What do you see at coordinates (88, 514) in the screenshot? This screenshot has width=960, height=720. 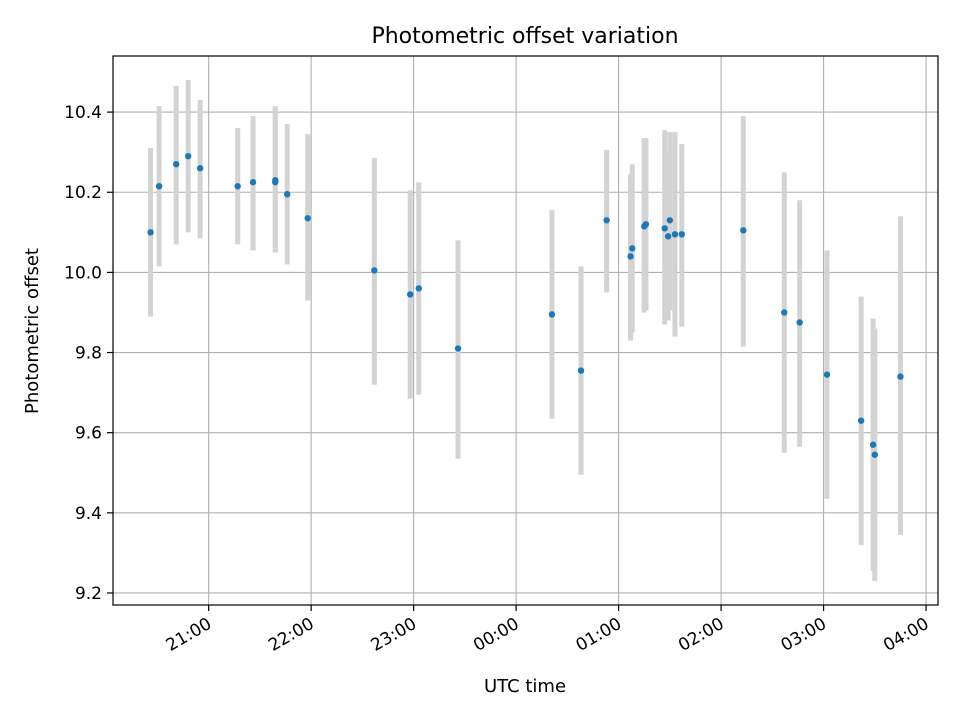 I see `y-tick-label: 9.4` at bounding box center [88, 514].